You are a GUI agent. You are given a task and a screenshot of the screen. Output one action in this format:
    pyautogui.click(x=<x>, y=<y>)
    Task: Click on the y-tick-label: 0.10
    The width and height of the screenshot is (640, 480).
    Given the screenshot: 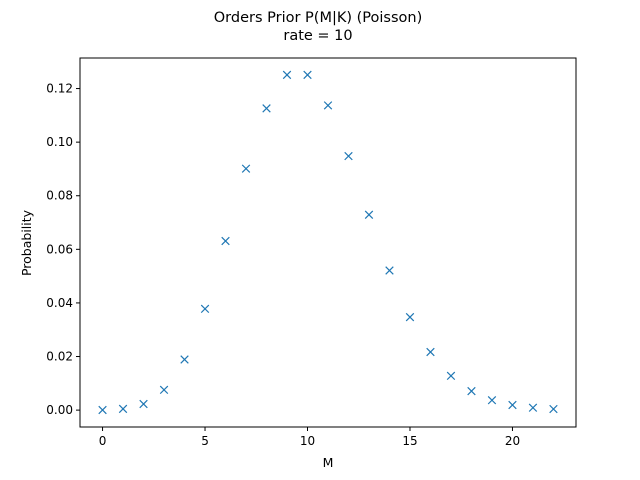 What is the action you would take?
    pyautogui.click(x=59, y=142)
    